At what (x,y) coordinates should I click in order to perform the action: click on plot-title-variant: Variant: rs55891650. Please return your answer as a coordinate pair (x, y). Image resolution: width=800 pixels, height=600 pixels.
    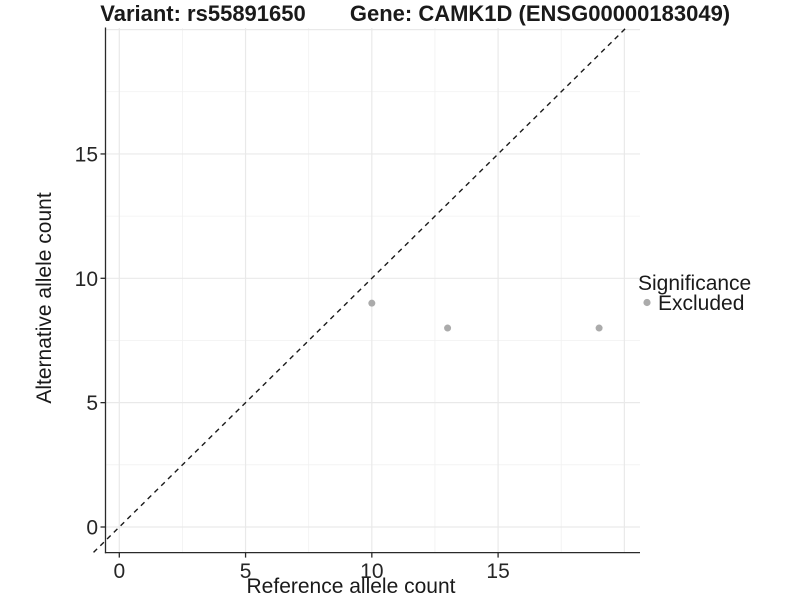
    Looking at the image, I should click on (203, 13).